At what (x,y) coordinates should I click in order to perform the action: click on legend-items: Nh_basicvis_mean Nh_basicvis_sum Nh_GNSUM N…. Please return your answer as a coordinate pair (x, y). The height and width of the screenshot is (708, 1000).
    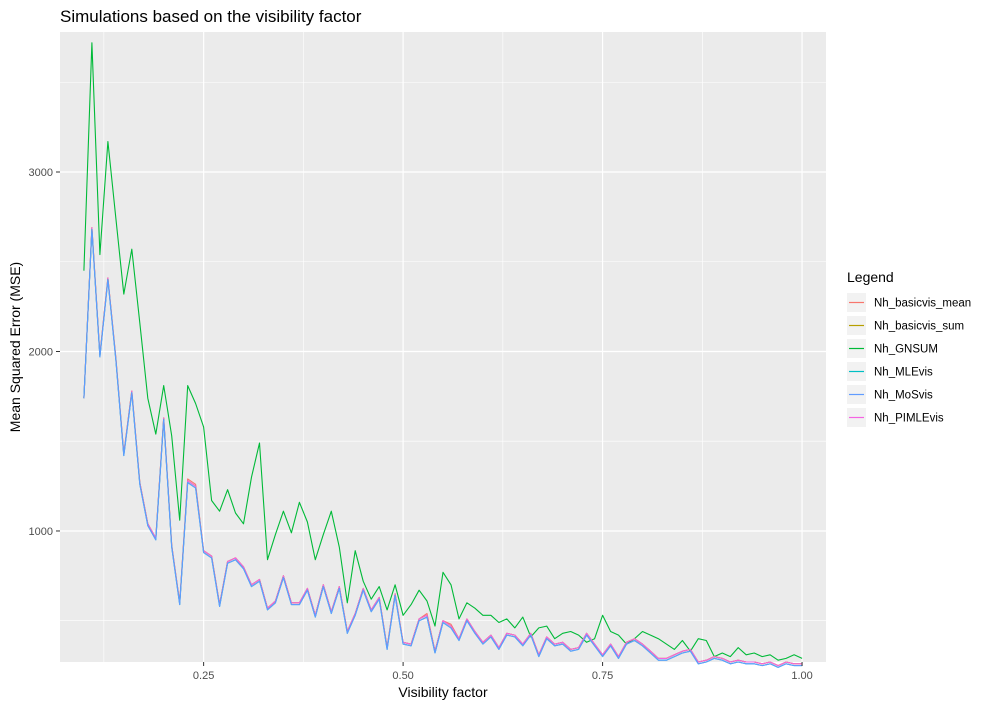
    Looking at the image, I should click on (909, 360).